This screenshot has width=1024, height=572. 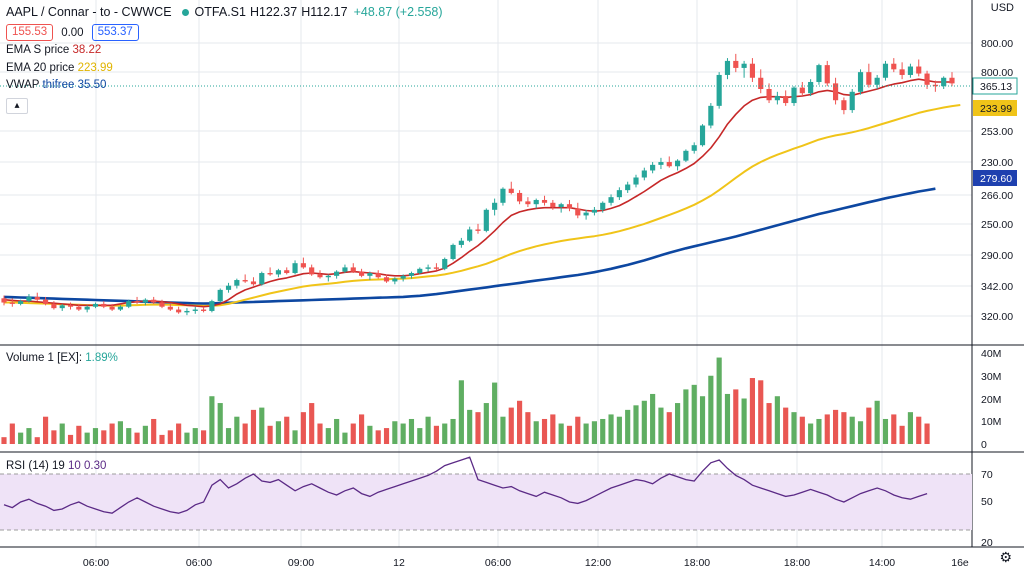 I want to click on indicator-ema-slow: EMA 20 price 223.99, so click(x=59, y=68).